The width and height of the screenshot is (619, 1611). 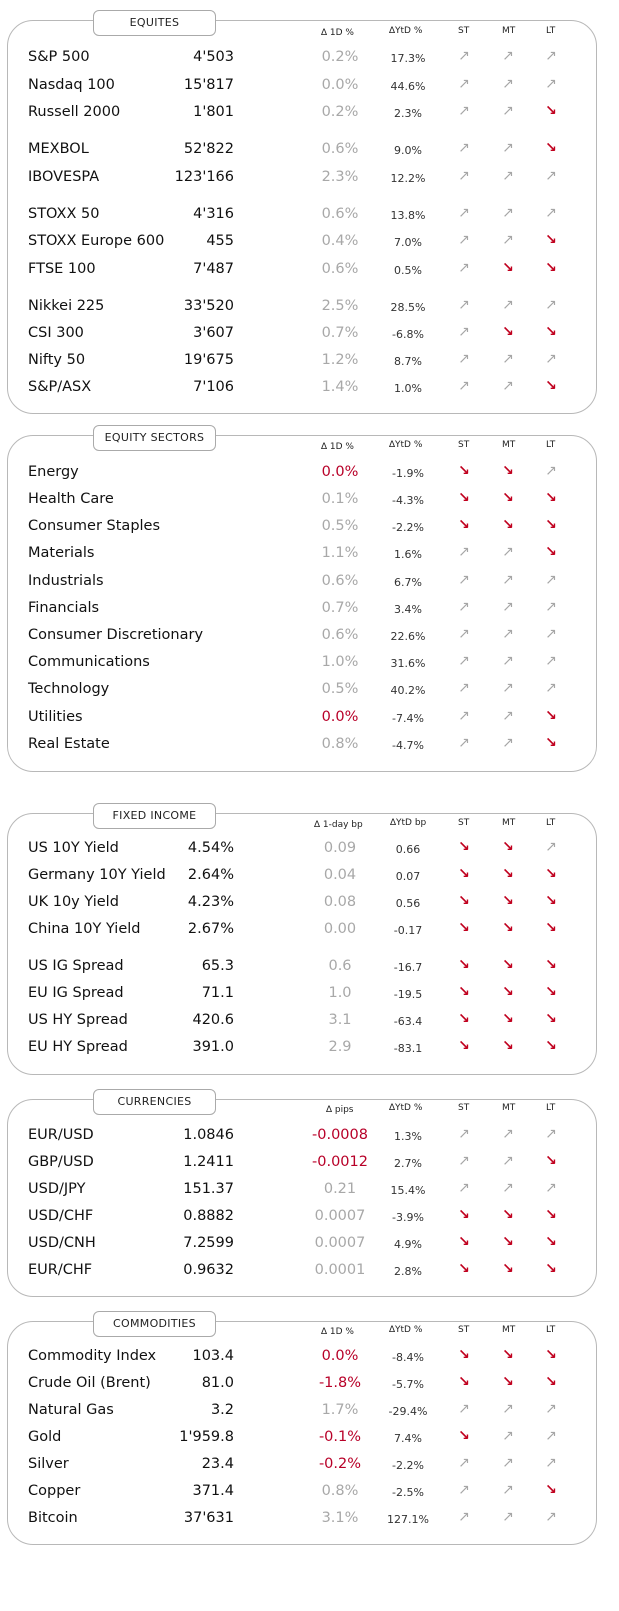 I want to click on row-last-value: 391.0, so click(x=213, y=1047).